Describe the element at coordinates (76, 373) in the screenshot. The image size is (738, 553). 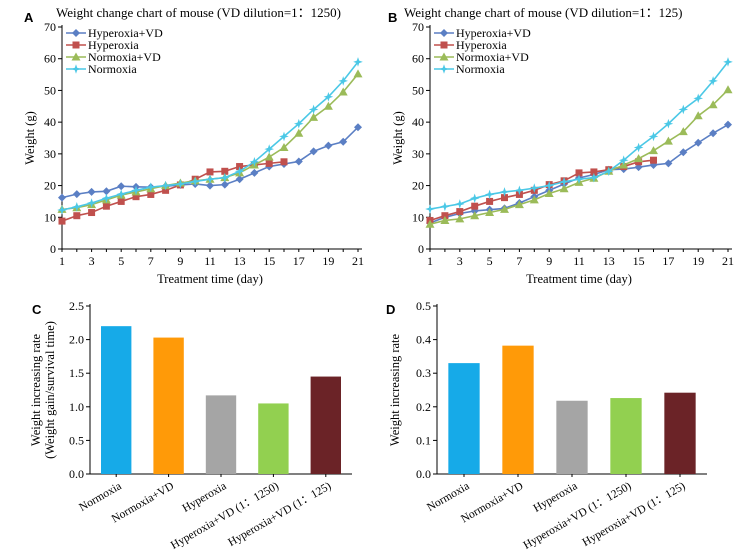
I see `y-tick-label: 1.5` at that location.